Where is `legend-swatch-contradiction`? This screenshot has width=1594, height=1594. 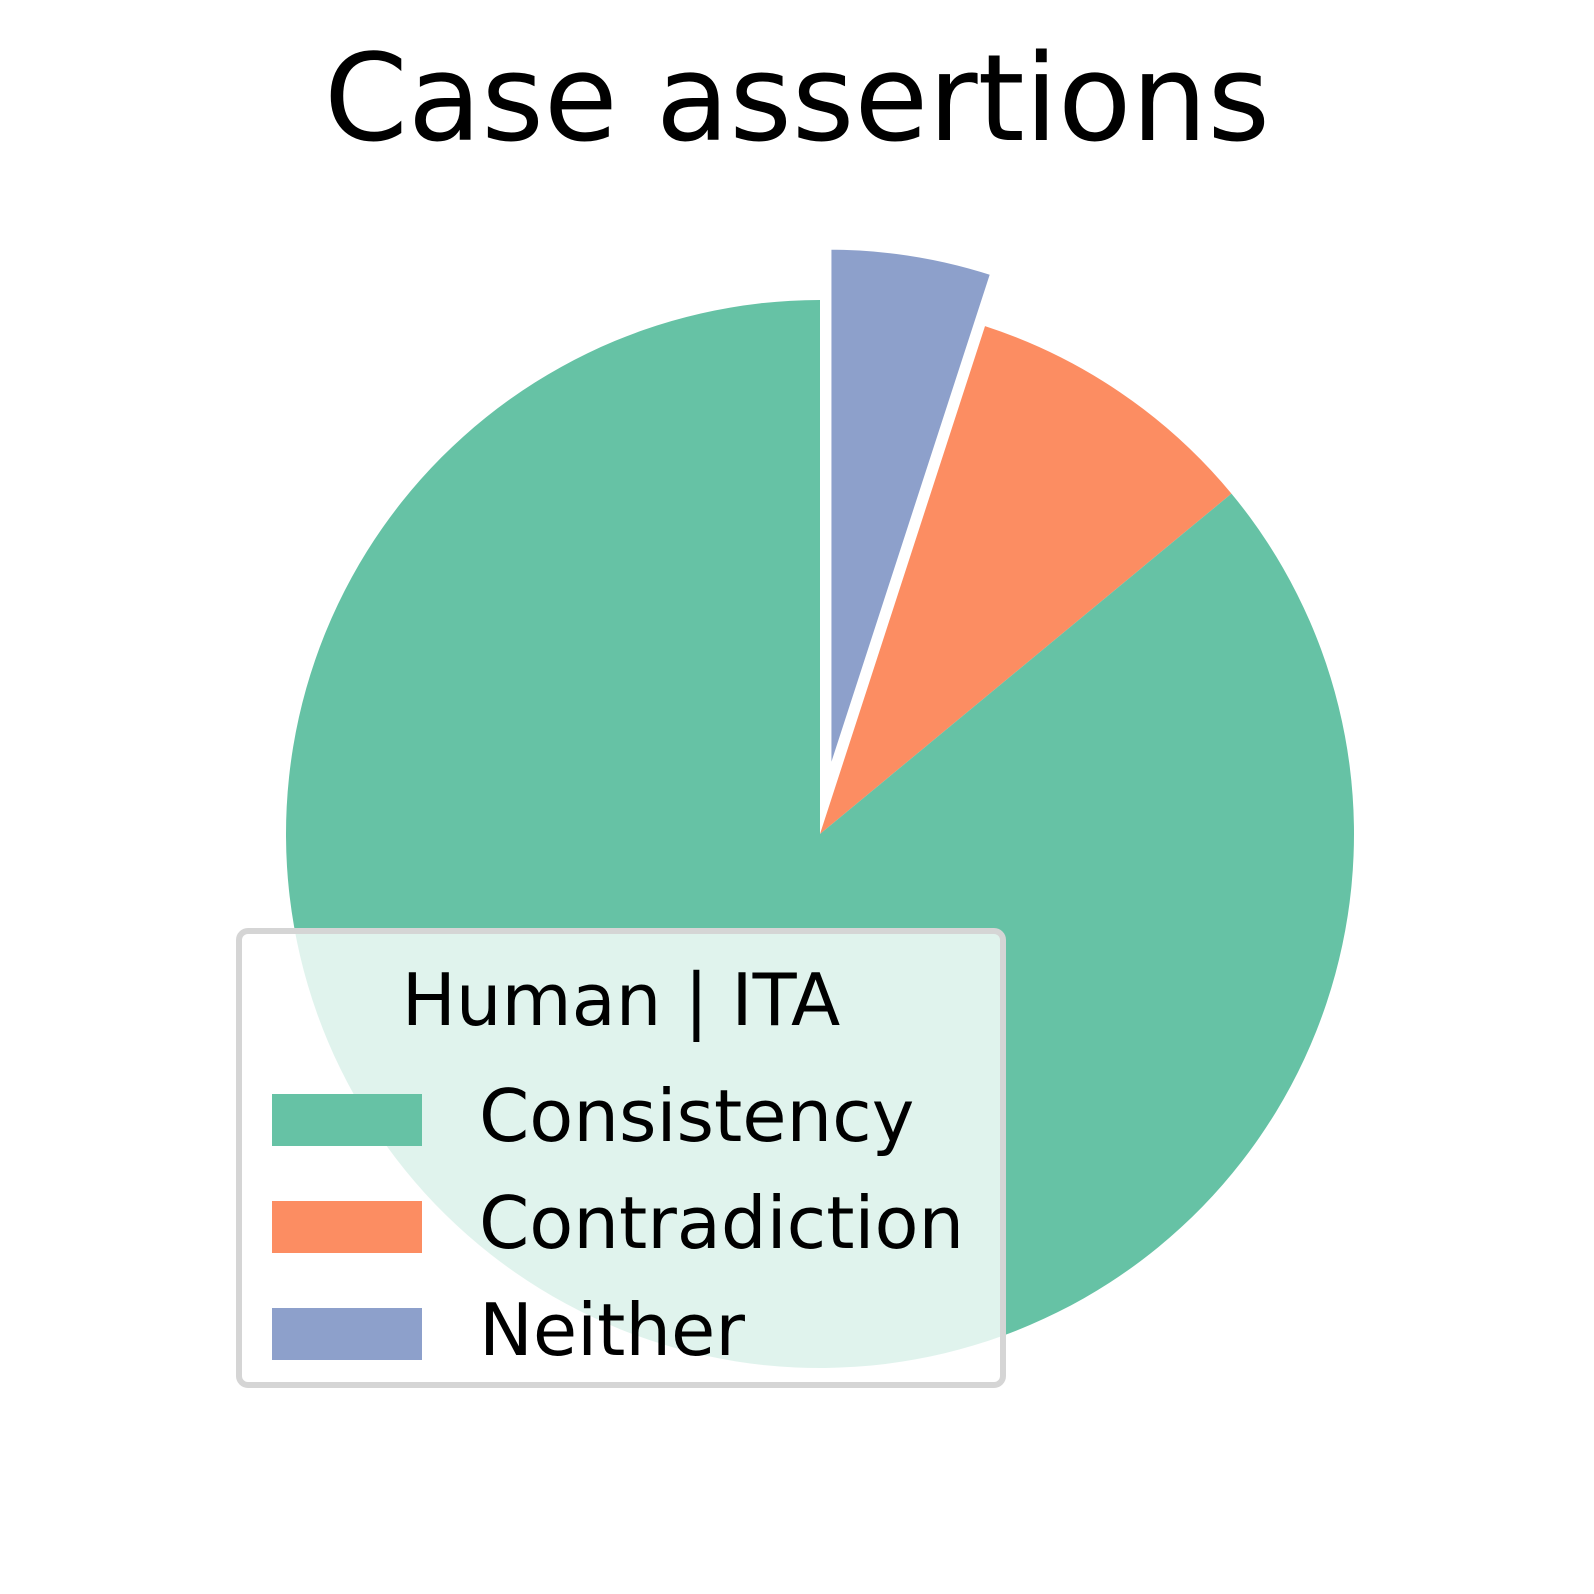
legend-swatch-contradiction is located at coordinates (347, 1227).